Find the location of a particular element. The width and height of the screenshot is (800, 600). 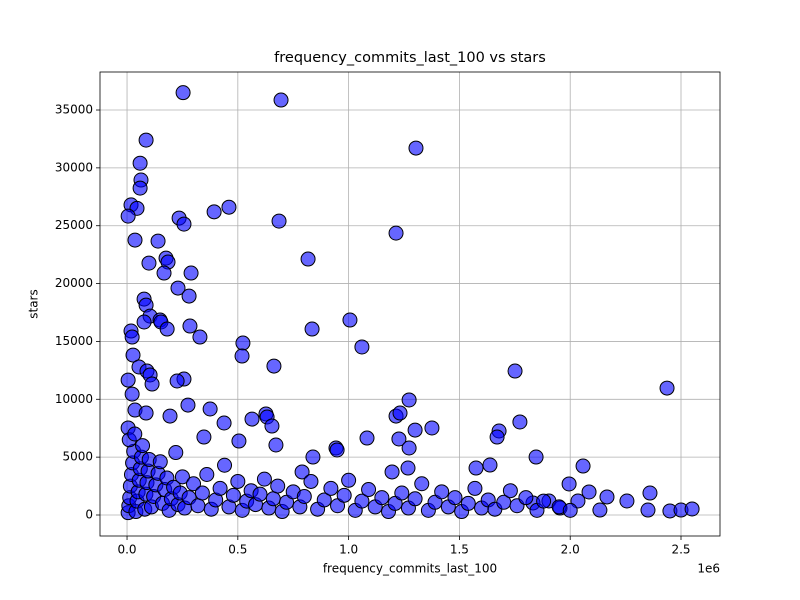

x-tick-label: 1.5 is located at coordinates (459, 550).